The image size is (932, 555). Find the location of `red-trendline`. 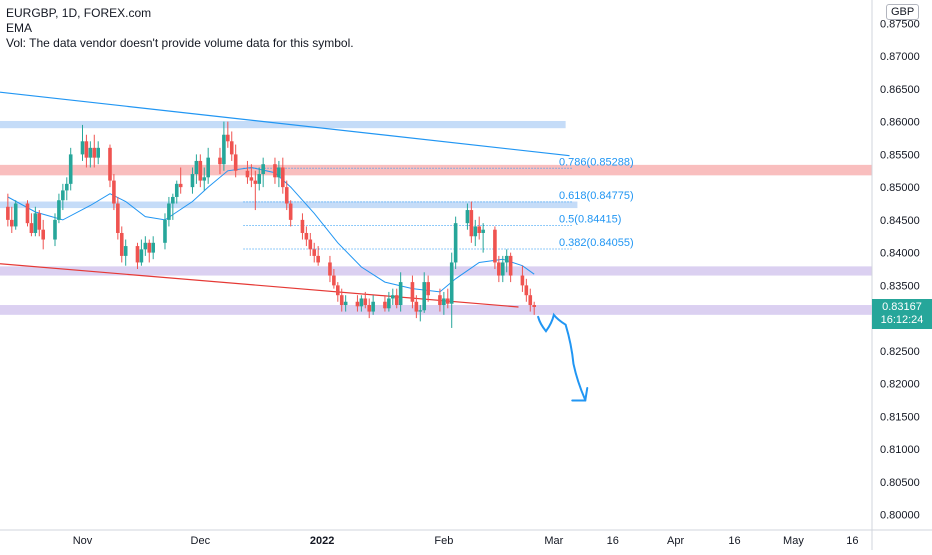

red-trendline is located at coordinates (259, 285).